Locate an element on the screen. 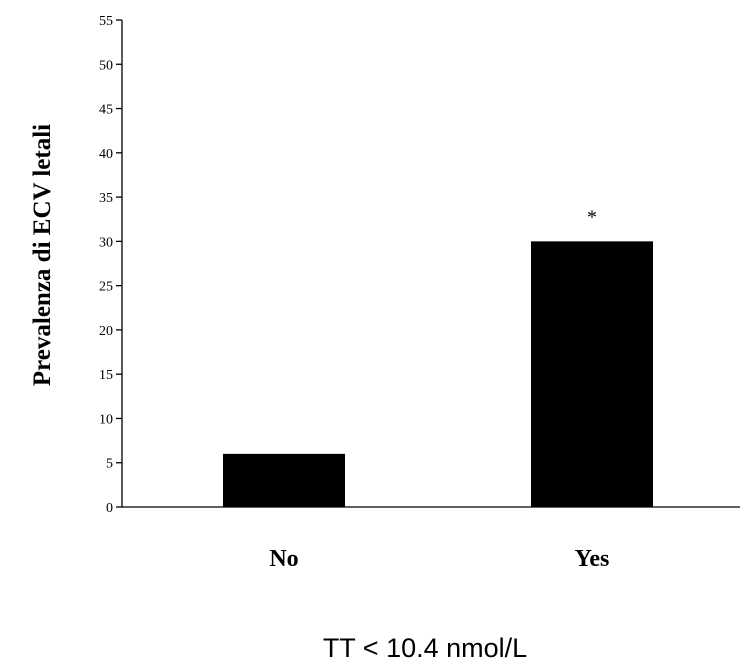  y-tick-label: 55 is located at coordinates (106, 21).